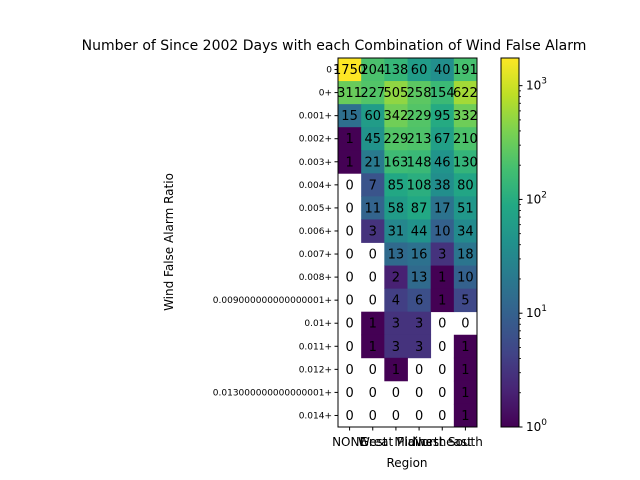 Image resolution: width=640 pixels, height=480 pixels. Describe the element at coordinates (465, 301) in the screenshot. I see `cell-value-label: 5` at that location.